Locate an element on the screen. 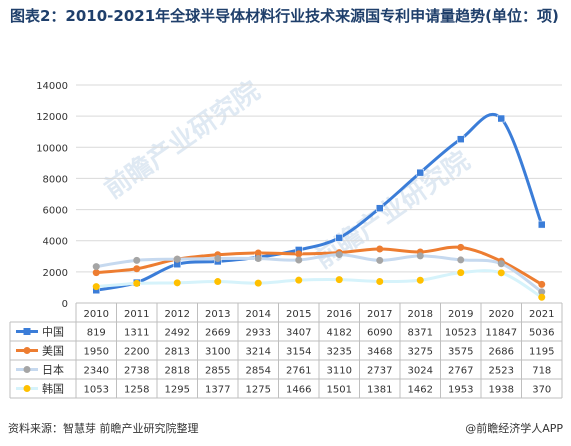  series-line-日本 is located at coordinates (319, 273).